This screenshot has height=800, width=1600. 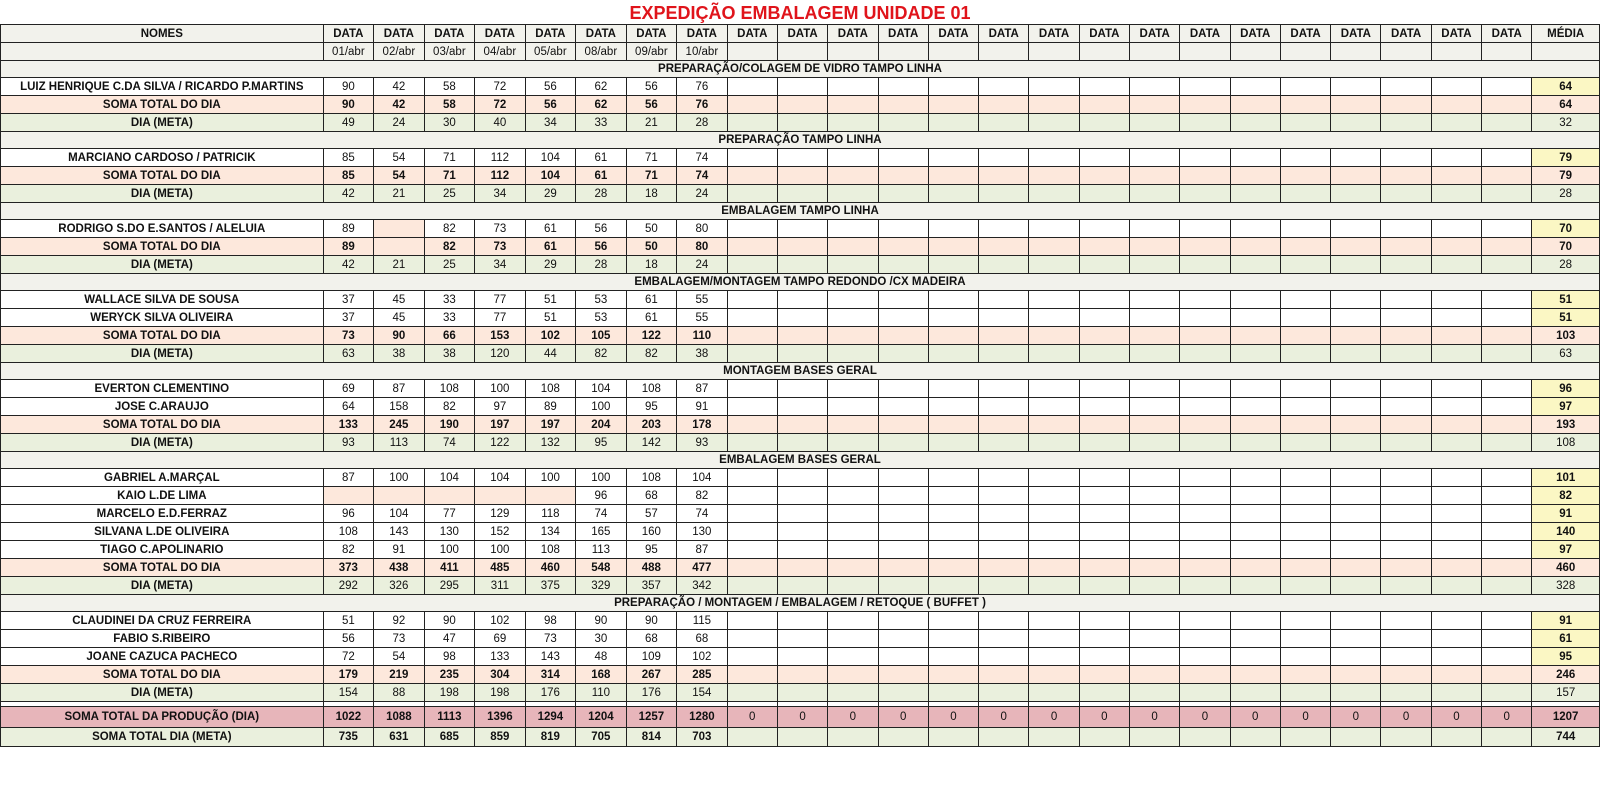 What do you see at coordinates (702, 442) in the screenshot?
I see `value-cell: 93` at bounding box center [702, 442].